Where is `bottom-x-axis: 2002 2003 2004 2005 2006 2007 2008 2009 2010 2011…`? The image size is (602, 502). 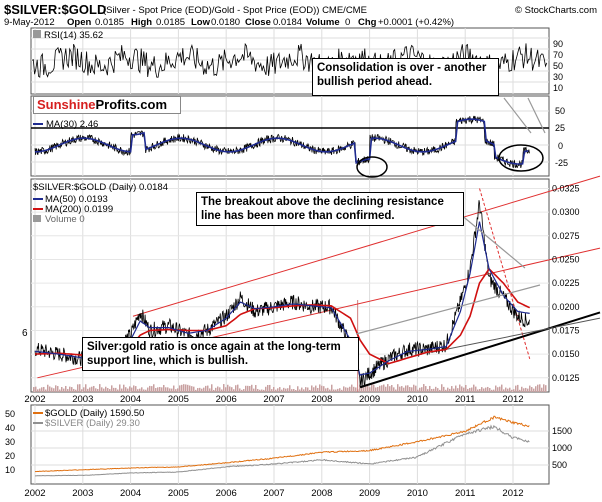 bottom-x-axis: 2002 2003 2004 2005 2006 2007 2008 2009 2010 2011… is located at coordinates (273, 493).